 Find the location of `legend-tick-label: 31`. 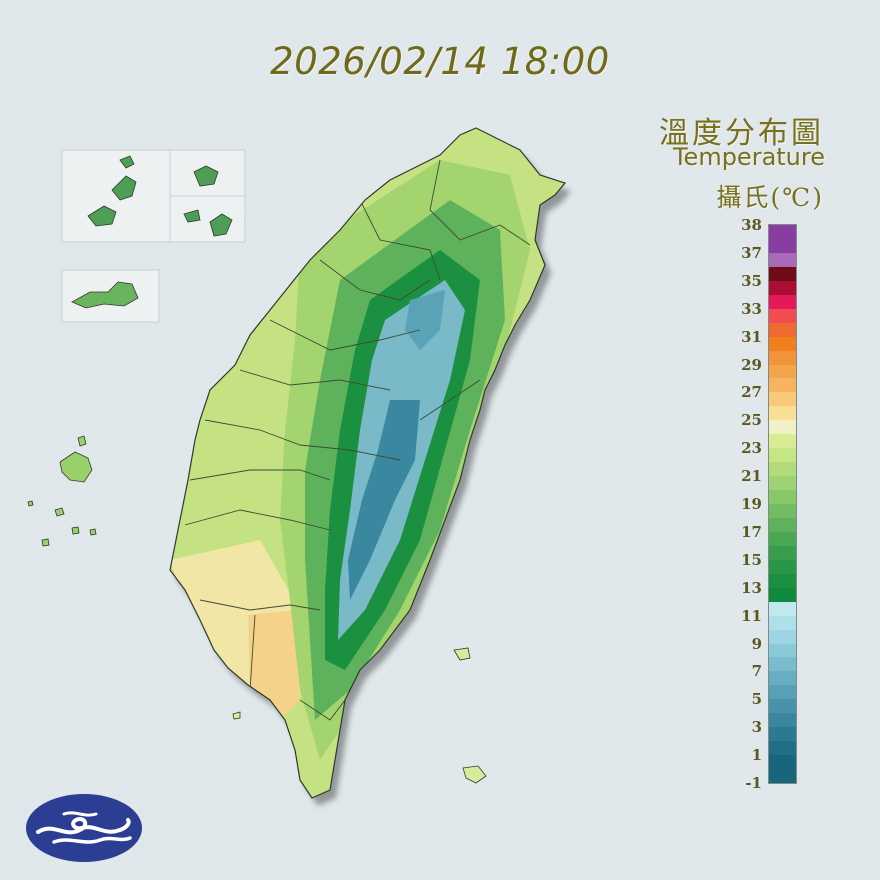

legend-tick-label: 31 is located at coordinates (751, 336).